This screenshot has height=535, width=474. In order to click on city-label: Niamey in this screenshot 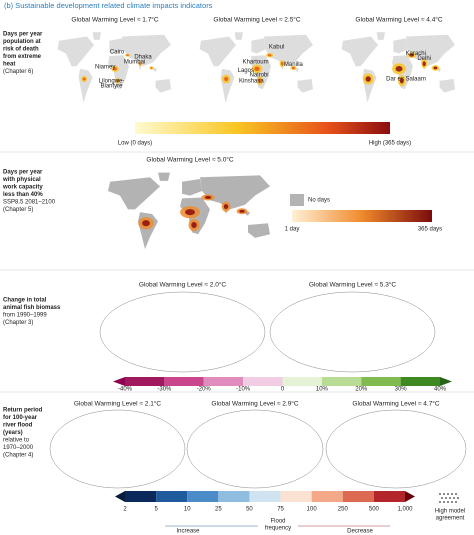, I will do `click(105, 68)`.